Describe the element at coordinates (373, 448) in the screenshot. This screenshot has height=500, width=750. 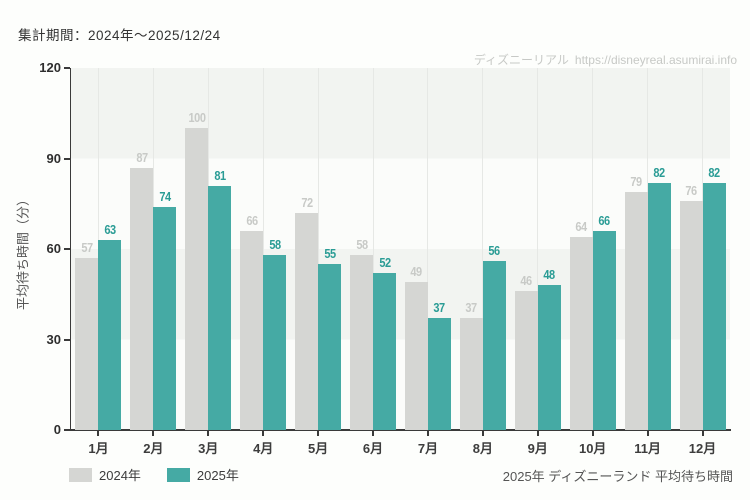
I see `x-category-label-6月: 6月` at that location.